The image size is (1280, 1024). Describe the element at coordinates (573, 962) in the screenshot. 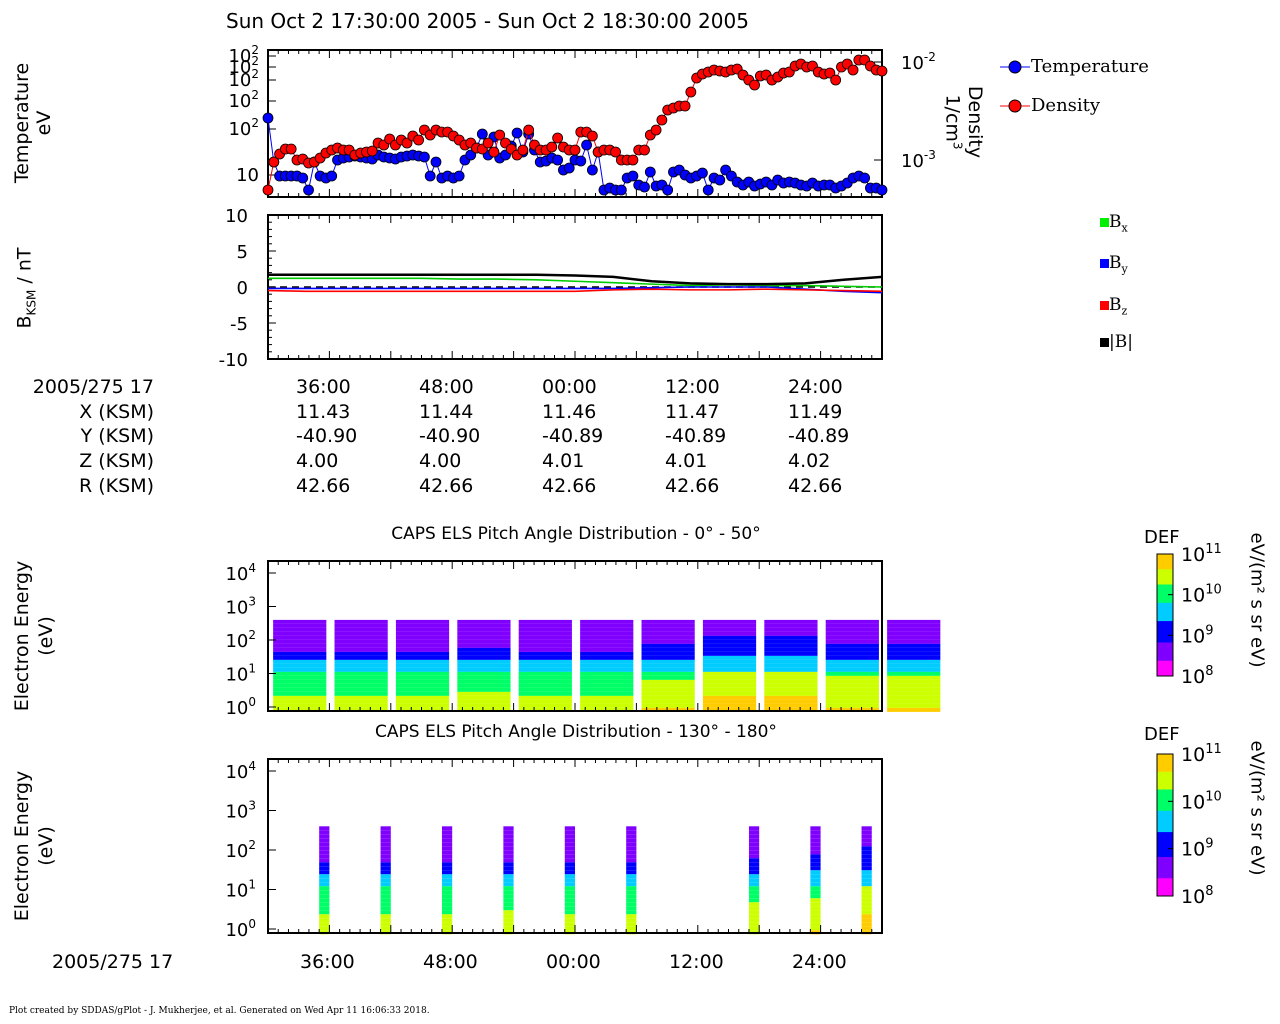

I see `xaxis-tick-label: 00:00` at that location.